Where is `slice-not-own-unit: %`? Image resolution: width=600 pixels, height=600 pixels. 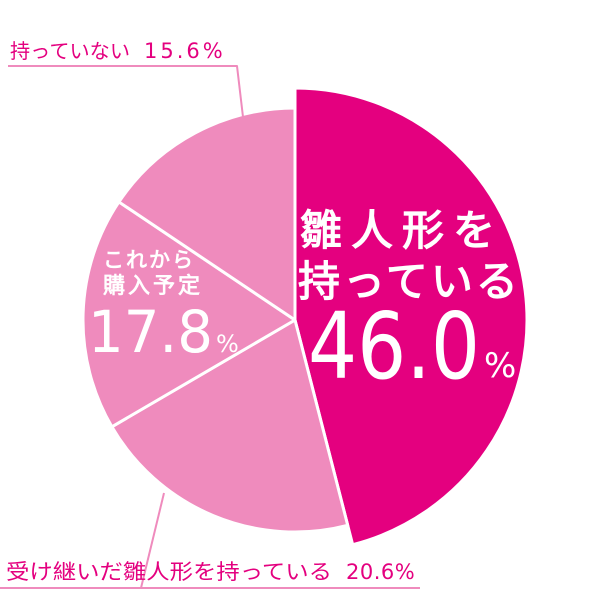 slice-not-own-unit: % is located at coordinates (214, 51).